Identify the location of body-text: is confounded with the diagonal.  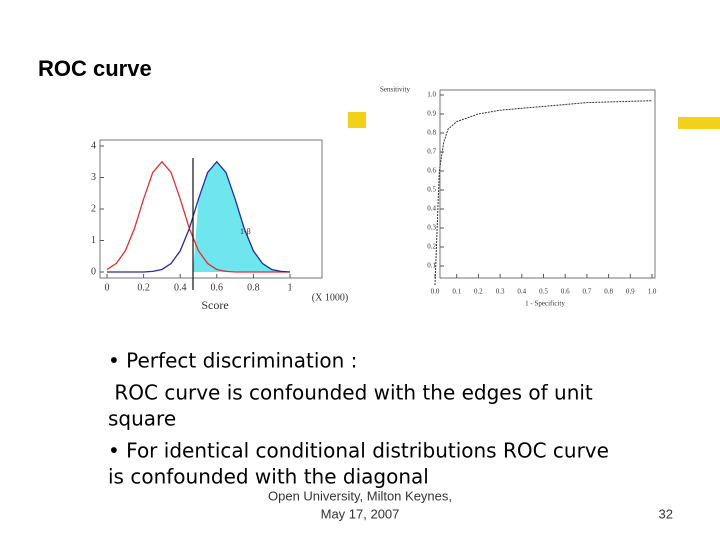
(268, 477).